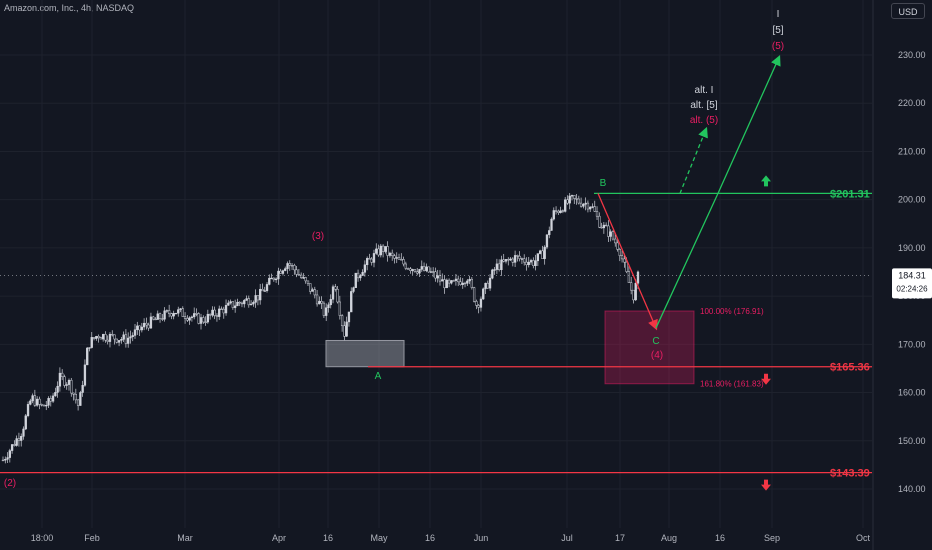 The height and width of the screenshot is (550, 932). I want to click on wave-c-arrow, so click(627, 262).